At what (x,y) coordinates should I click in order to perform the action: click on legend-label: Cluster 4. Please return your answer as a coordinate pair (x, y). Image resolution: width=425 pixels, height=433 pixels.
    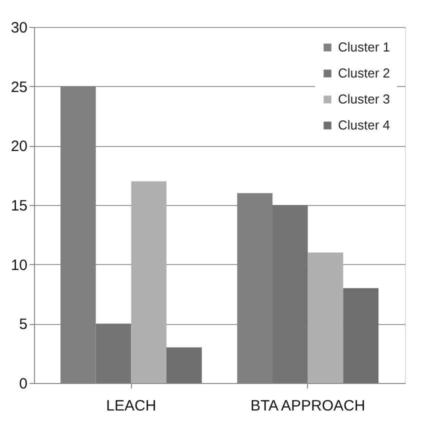
    Looking at the image, I should click on (364, 125).